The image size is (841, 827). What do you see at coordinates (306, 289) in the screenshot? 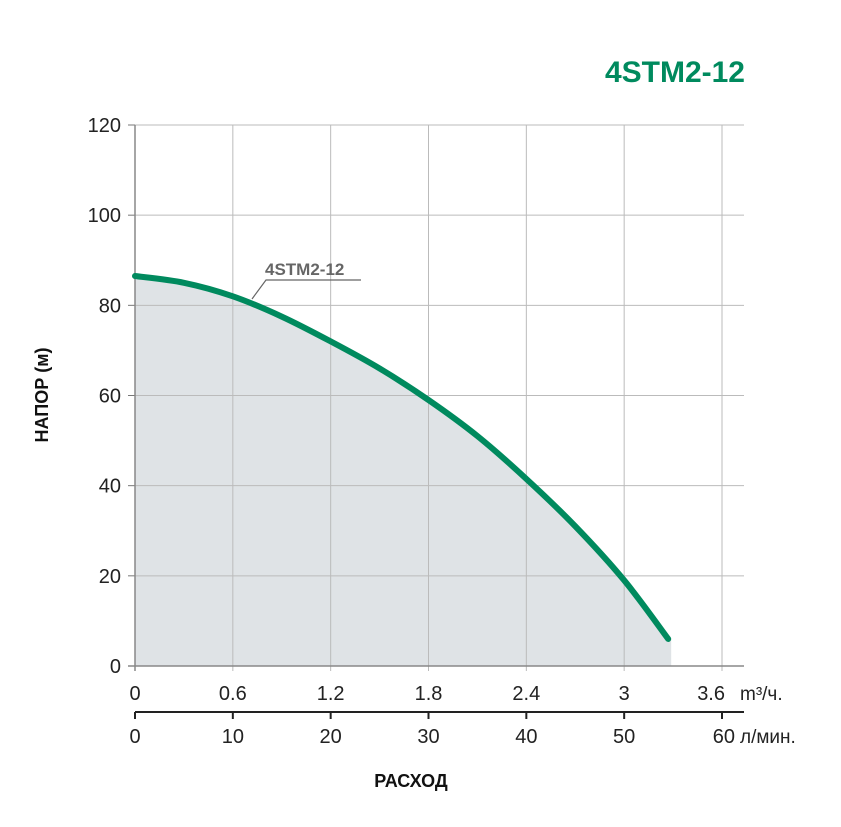
I see `series-label-leader` at bounding box center [306, 289].